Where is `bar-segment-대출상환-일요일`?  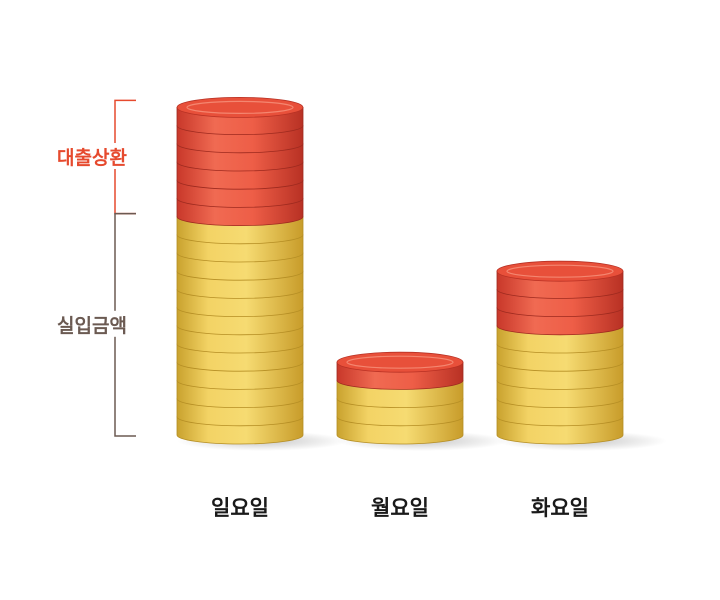
bar-segment-대출상환-일요일 is located at coordinates (240, 166).